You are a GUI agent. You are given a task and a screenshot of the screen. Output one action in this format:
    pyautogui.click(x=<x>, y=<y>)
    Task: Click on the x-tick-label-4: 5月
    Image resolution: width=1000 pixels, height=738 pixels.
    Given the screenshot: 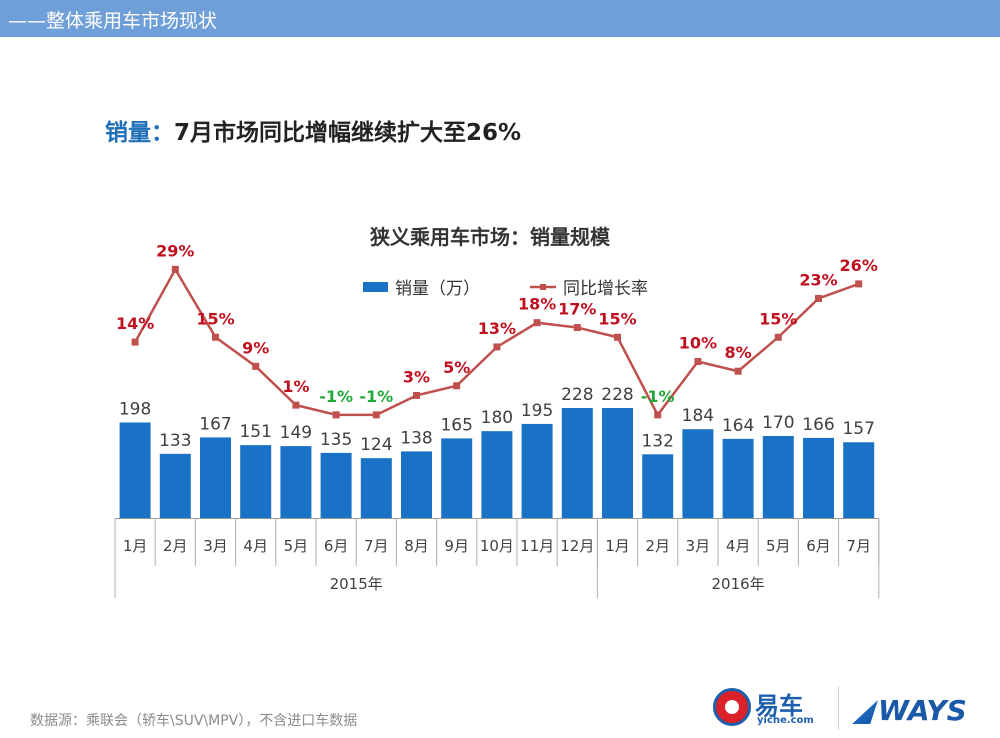 What is the action you would take?
    pyautogui.click(x=296, y=546)
    